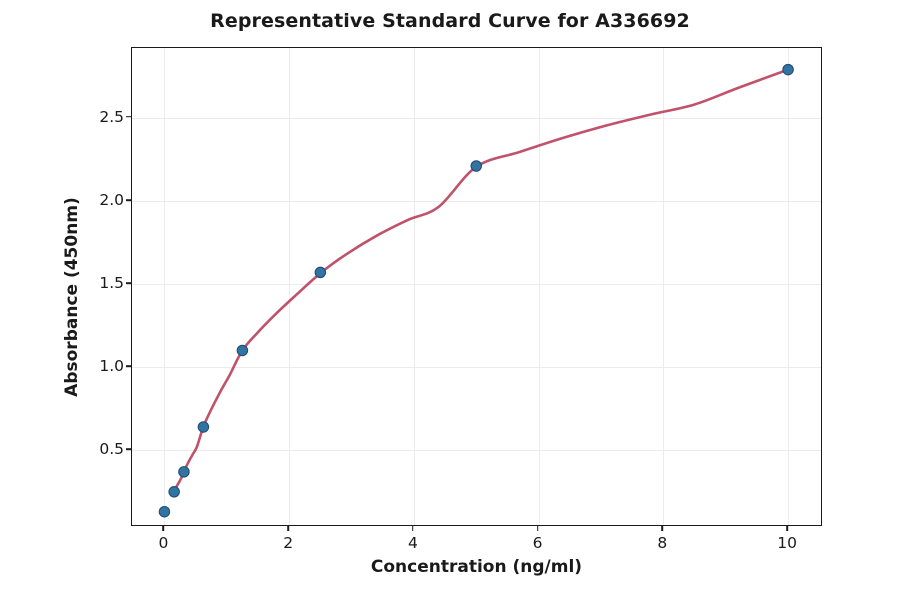  I want to click on x-tick-label-4: 8, so click(662, 543).